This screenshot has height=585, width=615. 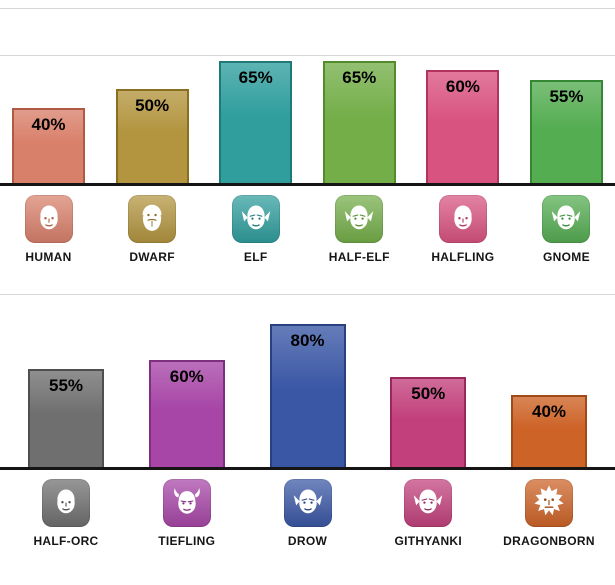 What do you see at coordinates (462, 219) in the screenshot?
I see `halfling-face-icon` at bounding box center [462, 219].